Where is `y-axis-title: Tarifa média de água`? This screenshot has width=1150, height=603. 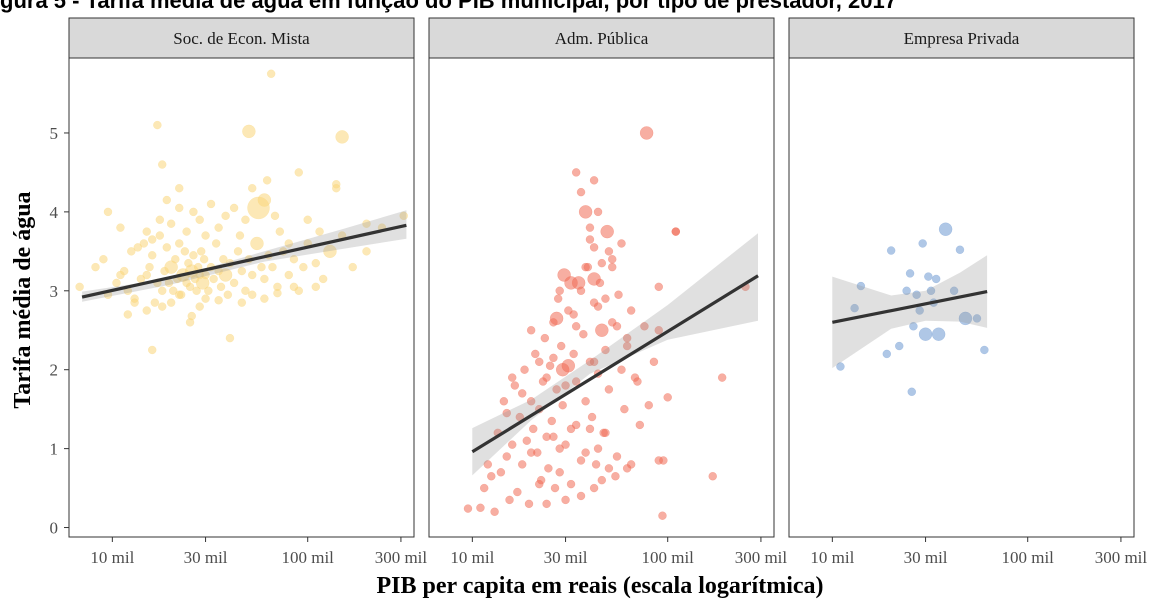 y-axis-title: Tarifa média de água is located at coordinates (23, 299).